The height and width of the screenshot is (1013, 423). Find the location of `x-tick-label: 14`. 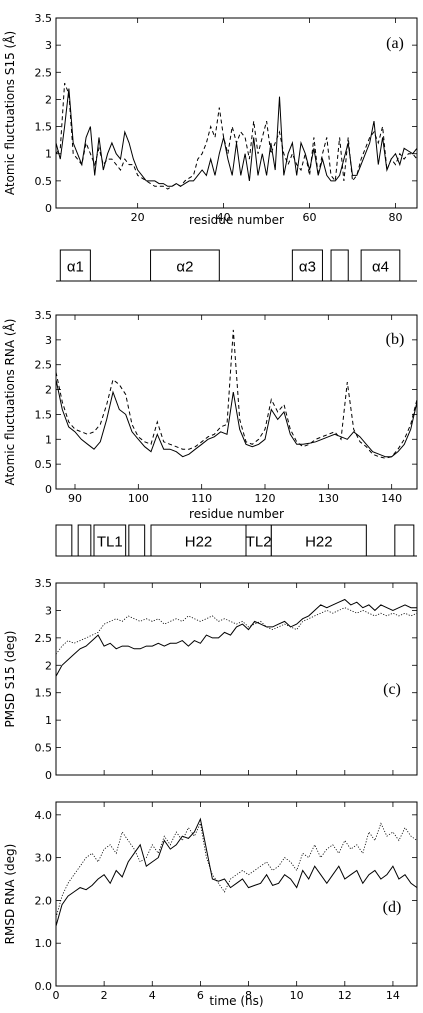

x-tick-label: 14 is located at coordinates (393, 995).